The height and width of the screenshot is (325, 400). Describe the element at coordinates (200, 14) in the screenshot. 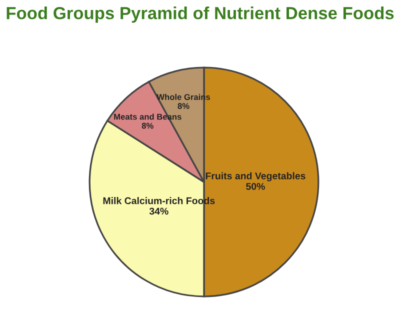

I see `chart-title: Food Groups Pyramid of Nutrient Dense Foods` at that location.